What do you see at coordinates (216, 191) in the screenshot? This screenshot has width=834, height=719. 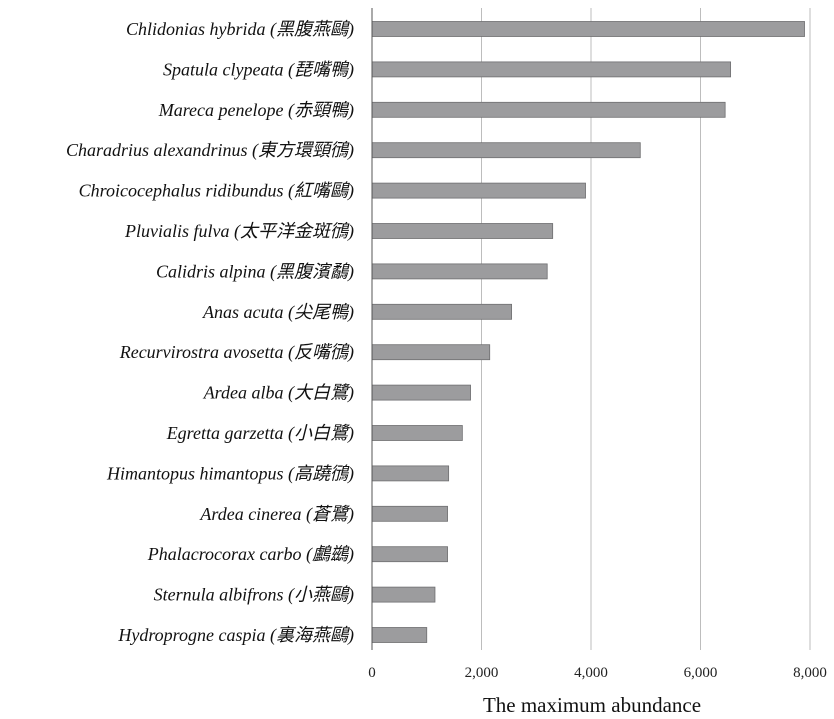 I see `category-label: Chroicocephalus ridibundus (紅嘴鷗)` at bounding box center [216, 191].